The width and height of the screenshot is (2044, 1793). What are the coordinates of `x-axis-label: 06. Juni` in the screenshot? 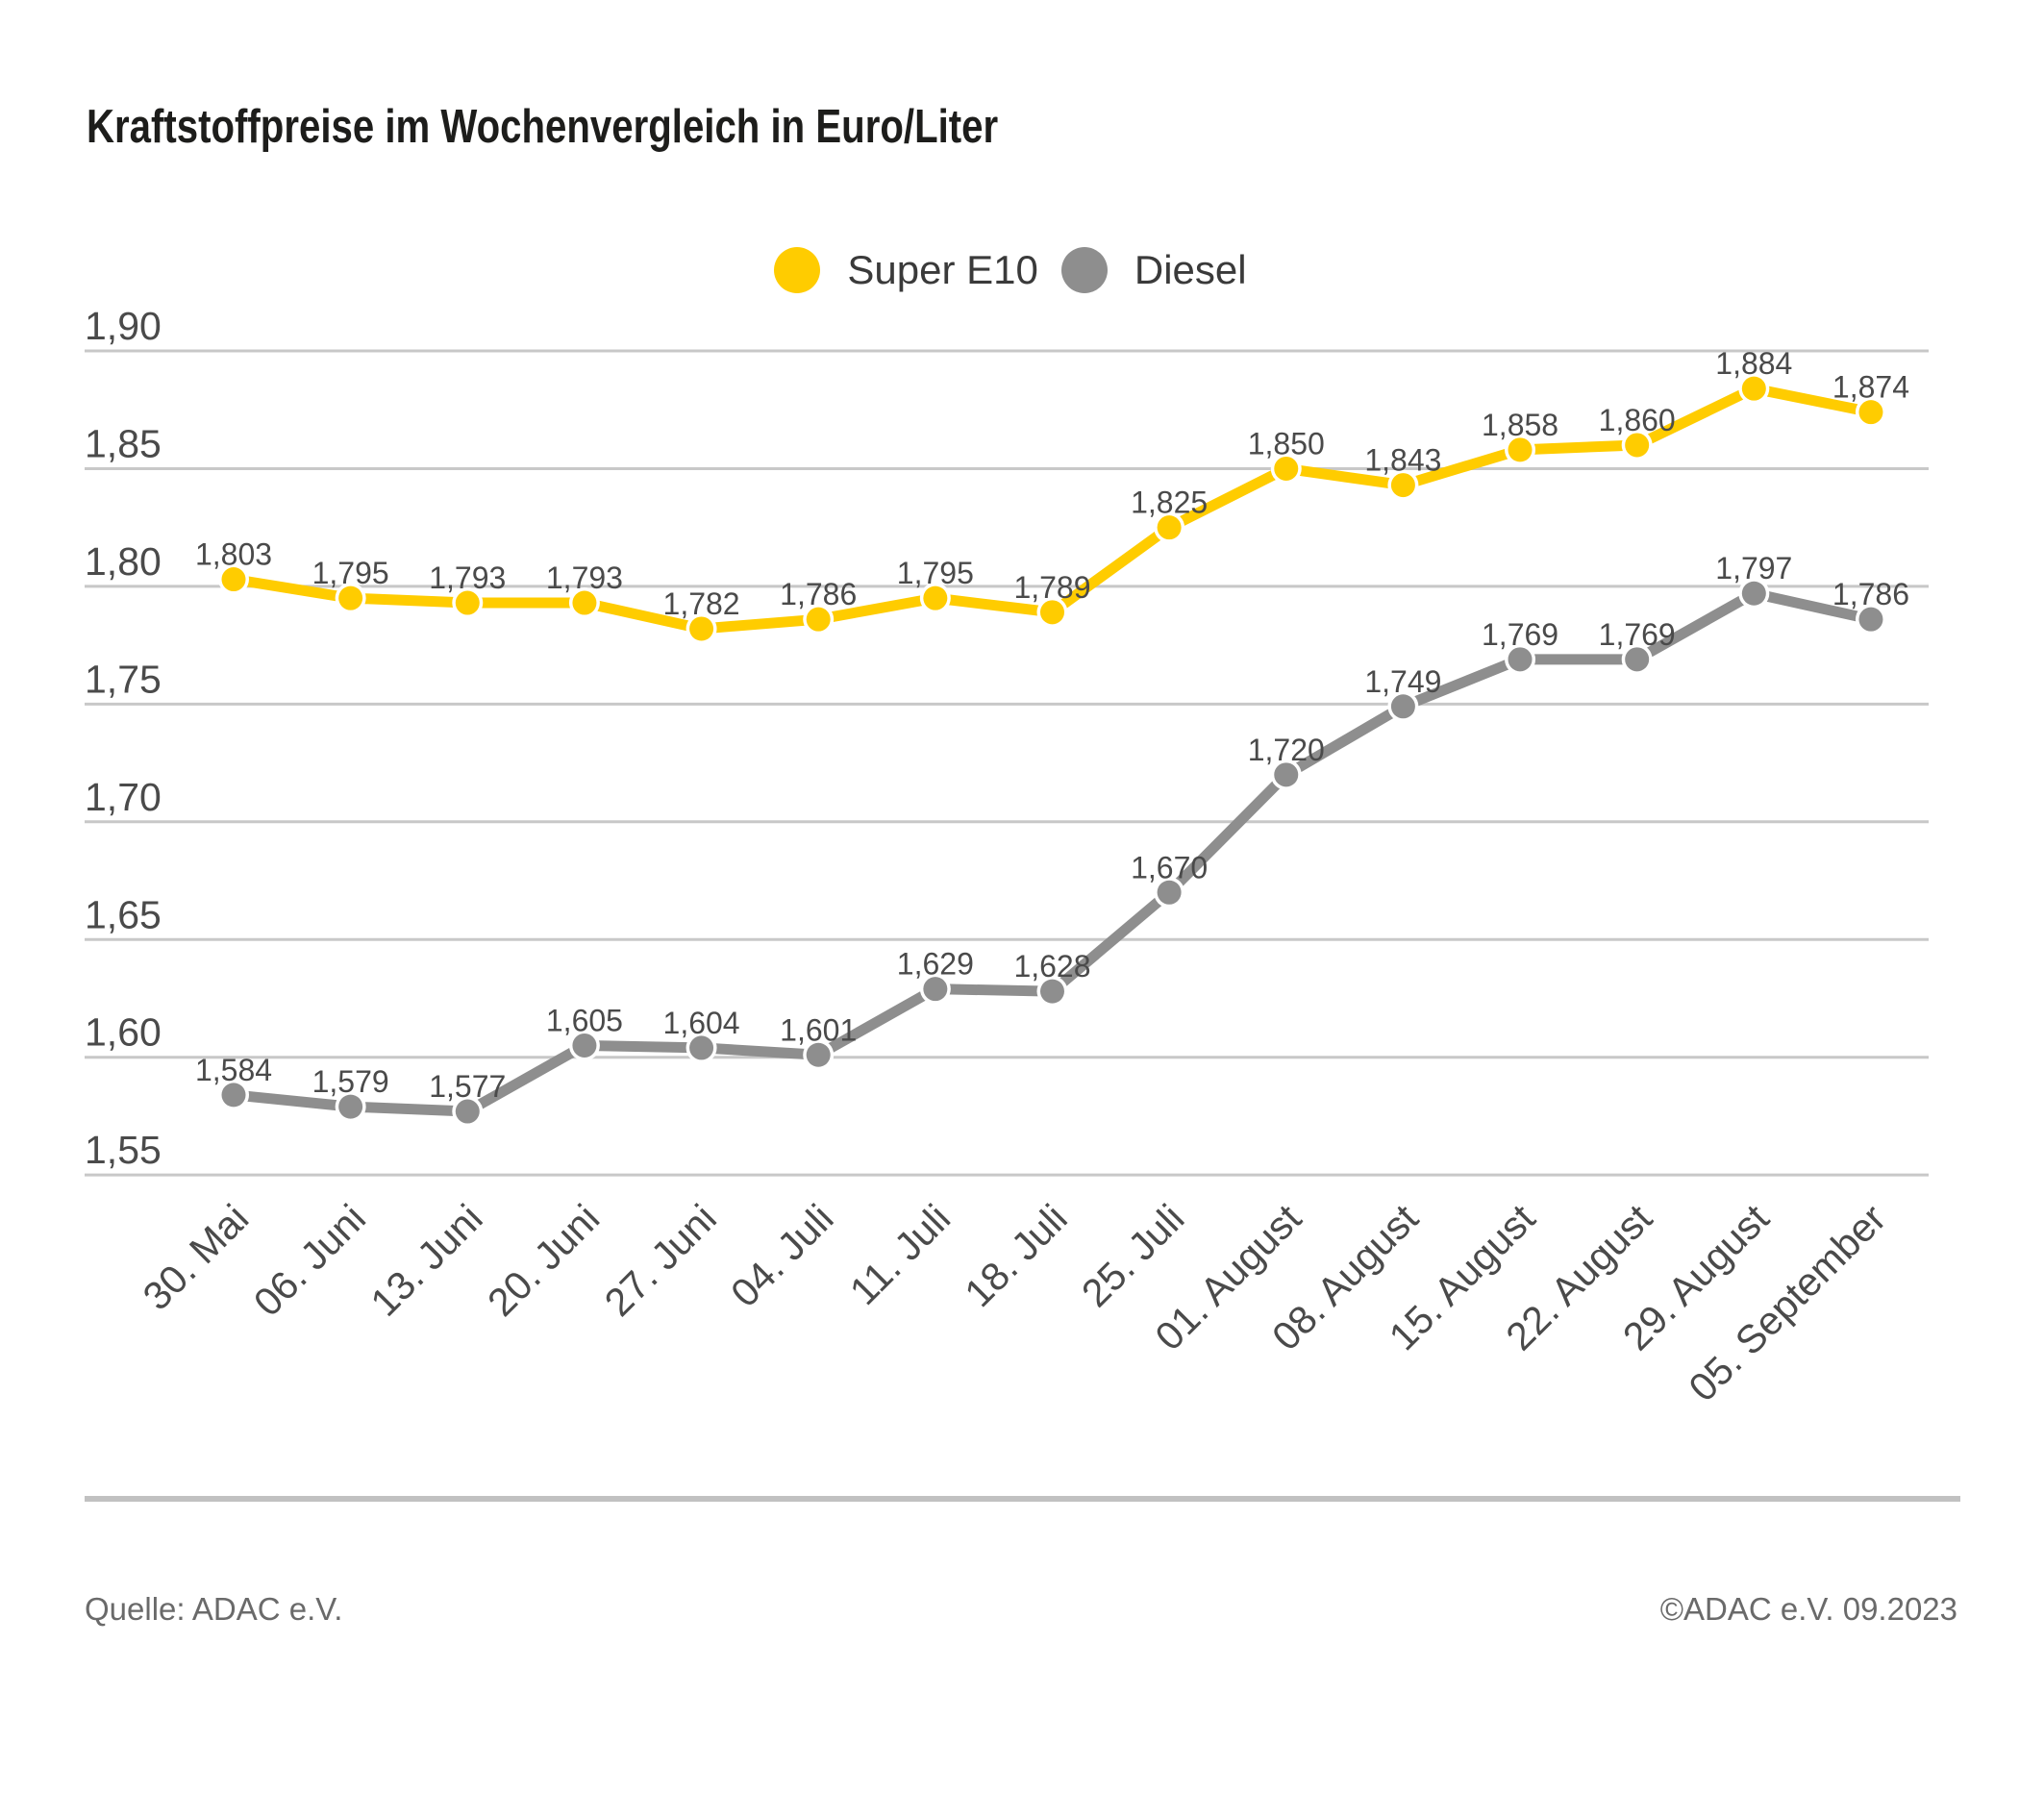 It's located at (309, 1260).